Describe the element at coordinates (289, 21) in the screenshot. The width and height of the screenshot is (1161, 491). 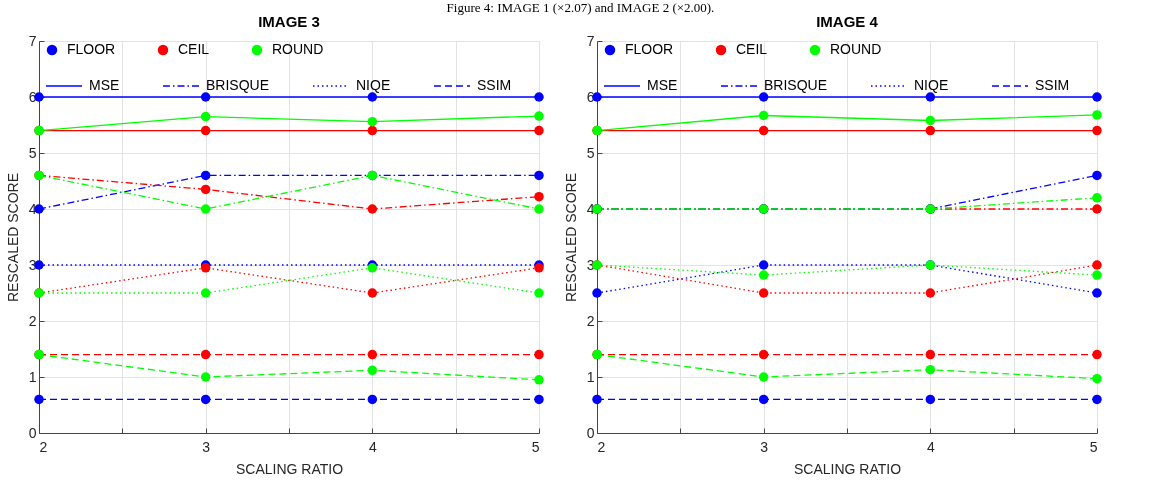
I see `chart-title: IMAGE 3` at that location.